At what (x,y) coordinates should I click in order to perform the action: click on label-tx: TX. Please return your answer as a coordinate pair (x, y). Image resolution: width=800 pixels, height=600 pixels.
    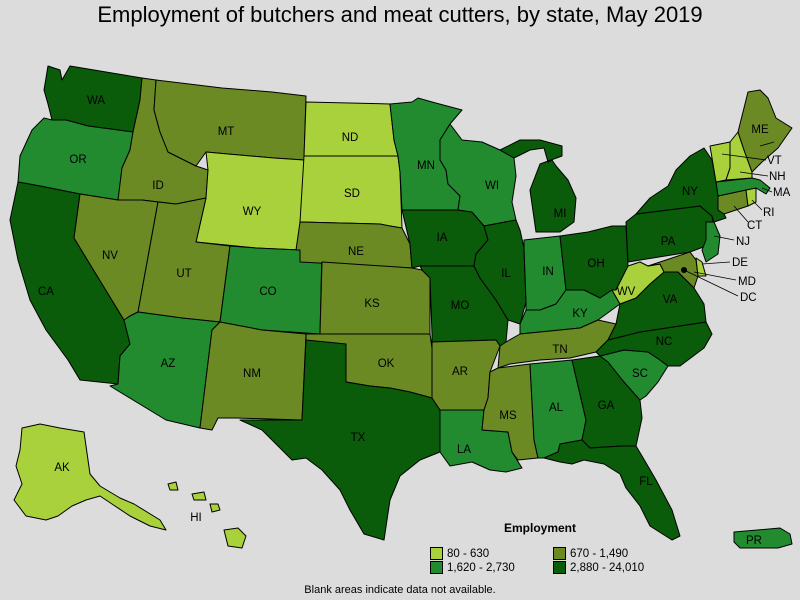
    Looking at the image, I should click on (358, 438).